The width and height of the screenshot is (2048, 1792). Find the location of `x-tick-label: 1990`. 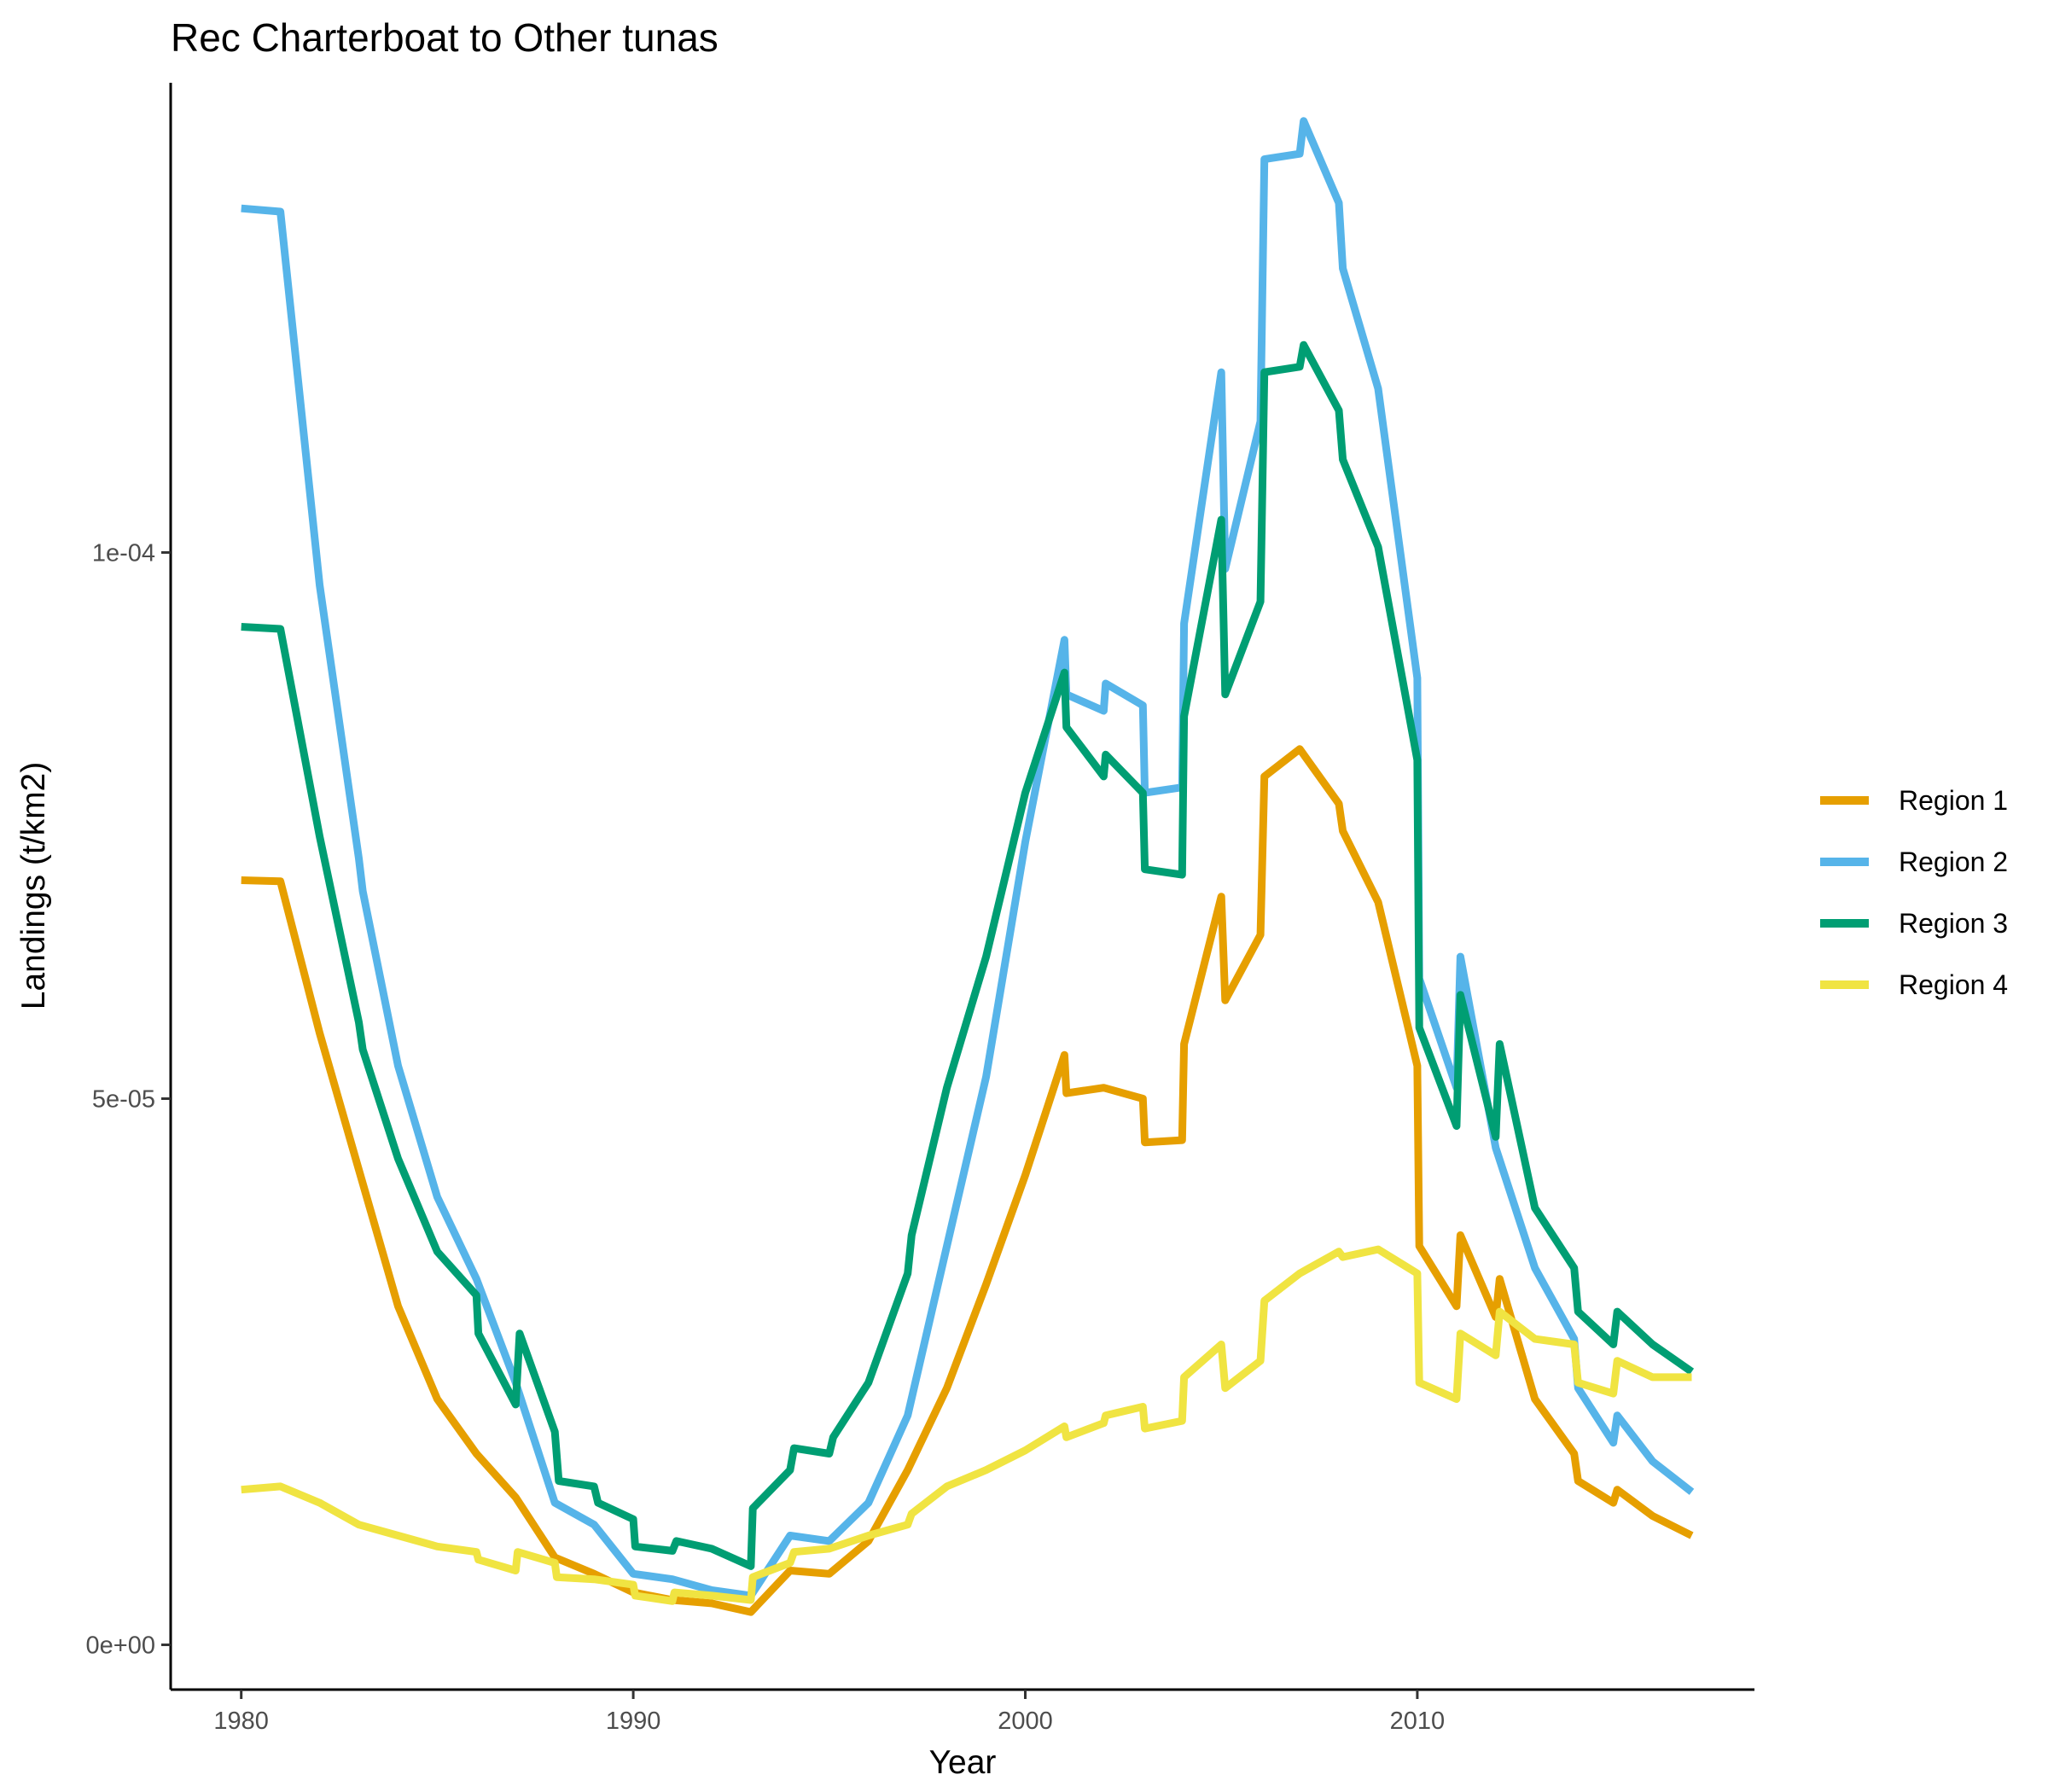

x-tick-label: 1990 is located at coordinates (633, 1721).